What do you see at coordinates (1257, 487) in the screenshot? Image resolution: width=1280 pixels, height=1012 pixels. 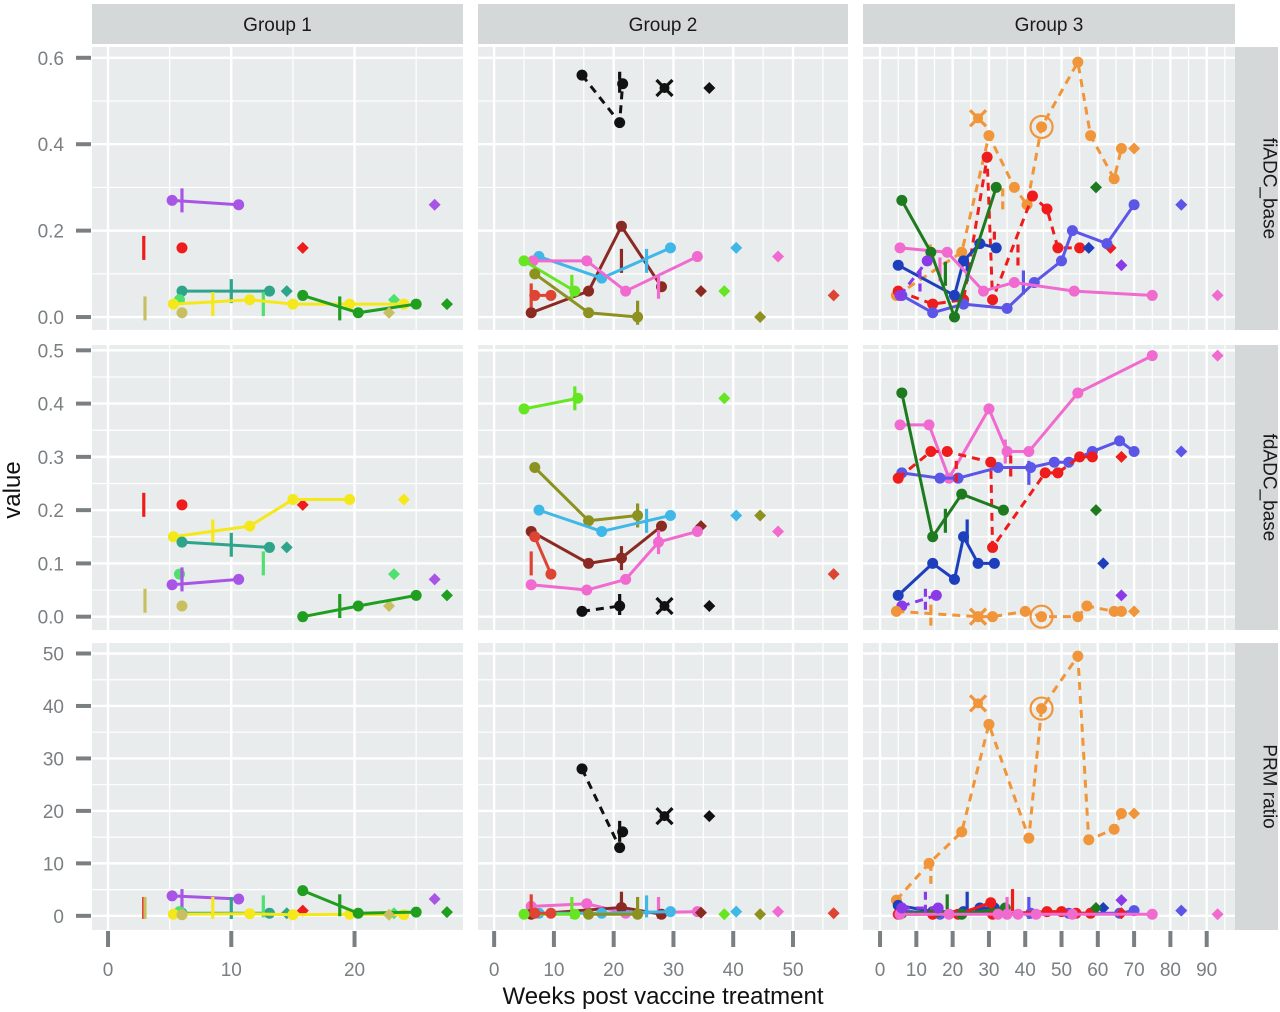 I see `strip-fdadc-base: fdADC_base` at bounding box center [1257, 487].